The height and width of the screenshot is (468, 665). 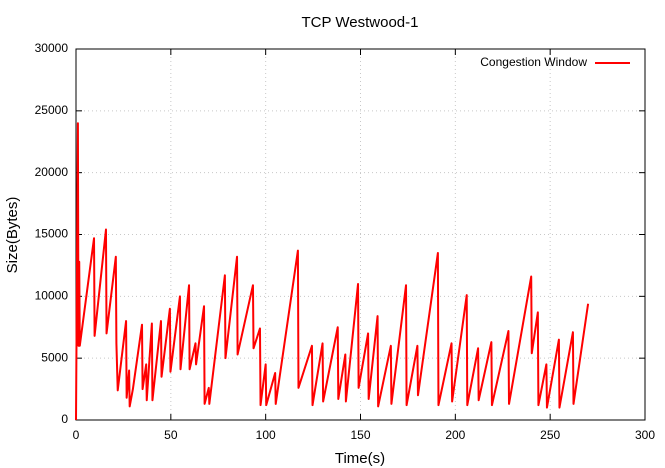 What do you see at coordinates (54, 357) in the screenshot?
I see `y-tick-label: 5000` at bounding box center [54, 357].